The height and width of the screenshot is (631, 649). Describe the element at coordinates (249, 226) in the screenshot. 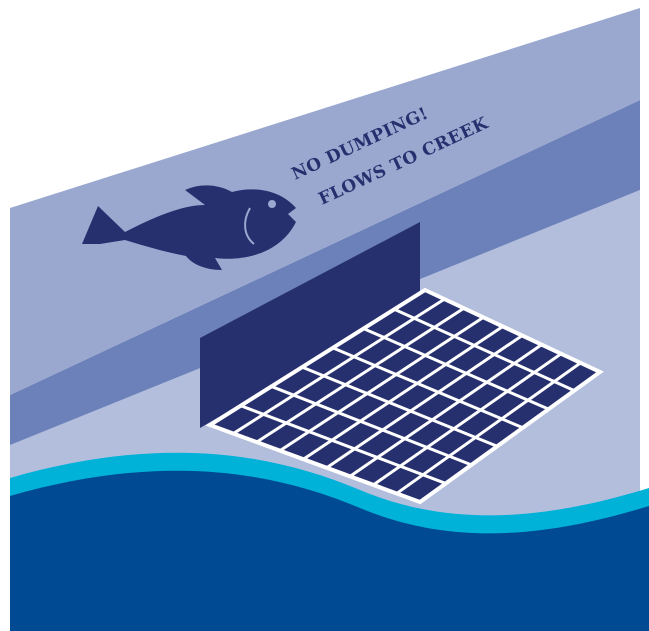

I see `fish-gill` at that location.